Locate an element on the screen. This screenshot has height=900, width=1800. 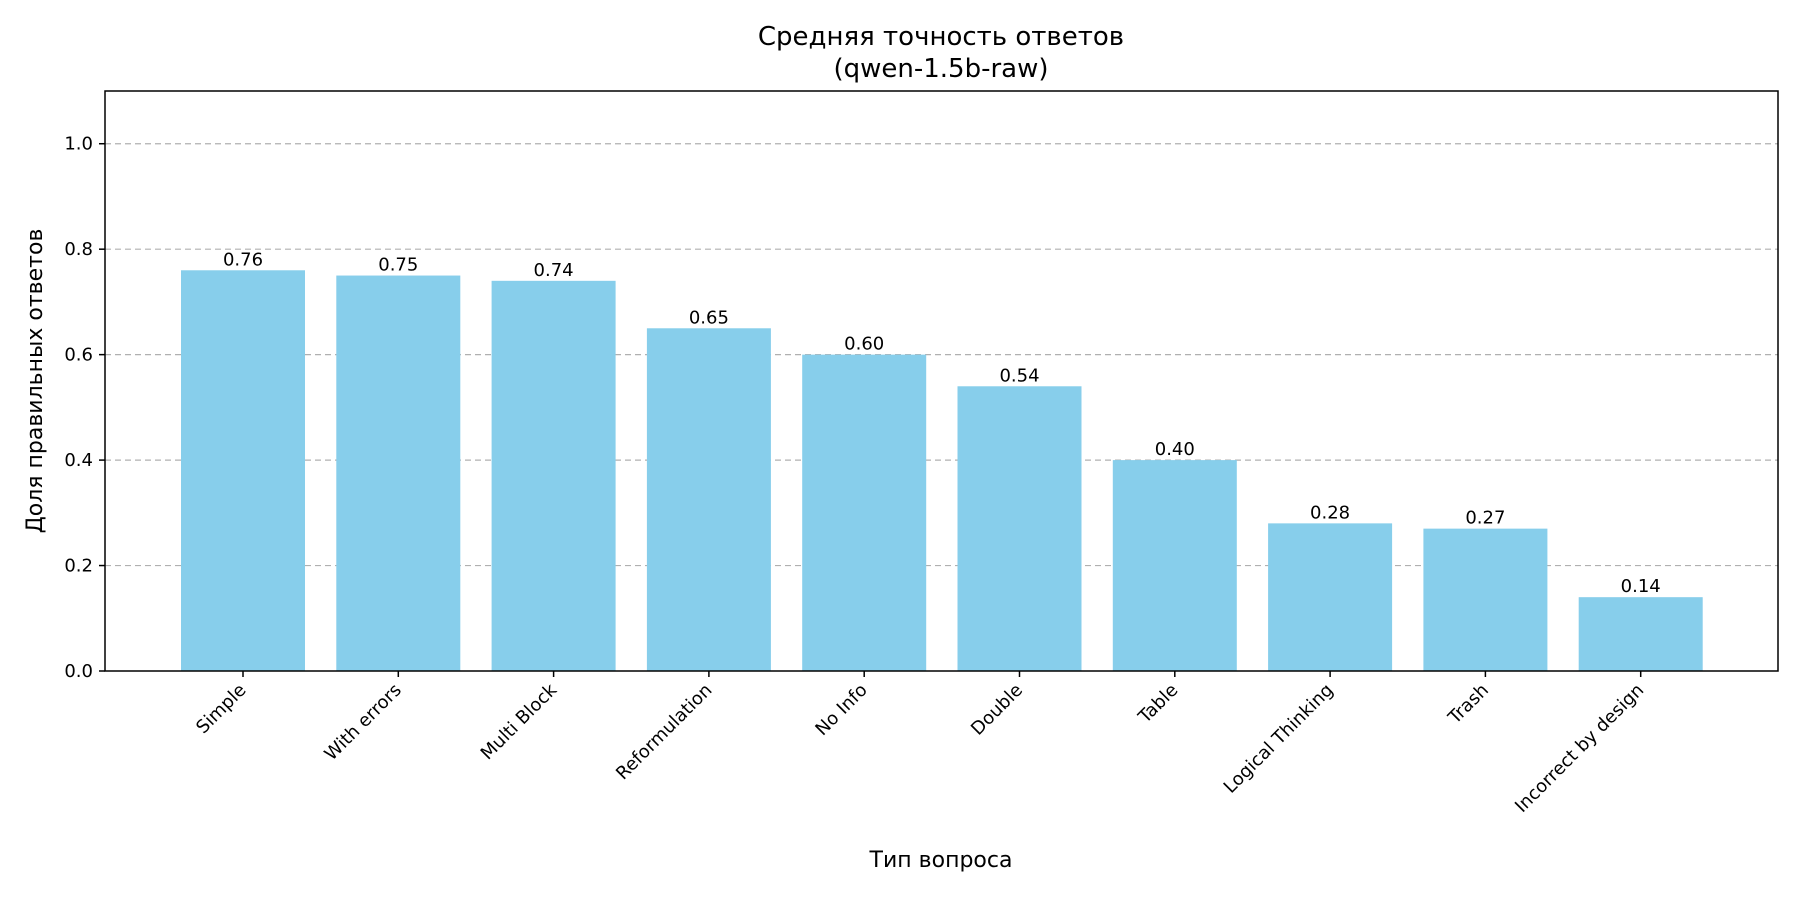
x-tick-label: No Info is located at coordinates (841, 710).